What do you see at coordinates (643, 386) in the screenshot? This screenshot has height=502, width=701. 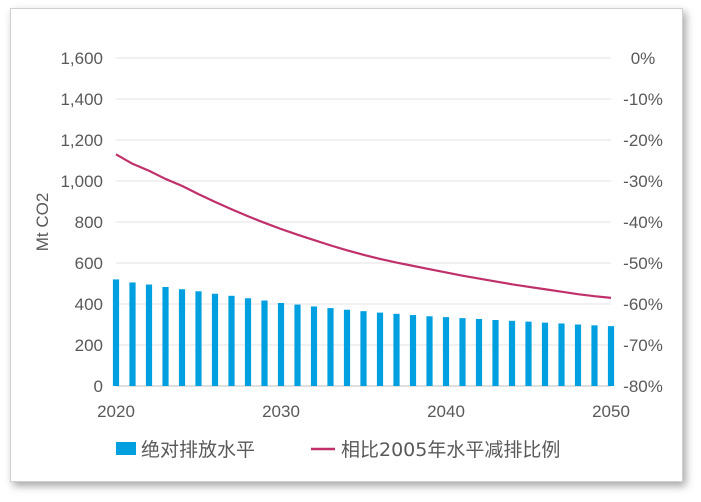 I see `y2-tick-label: -80%` at bounding box center [643, 386].